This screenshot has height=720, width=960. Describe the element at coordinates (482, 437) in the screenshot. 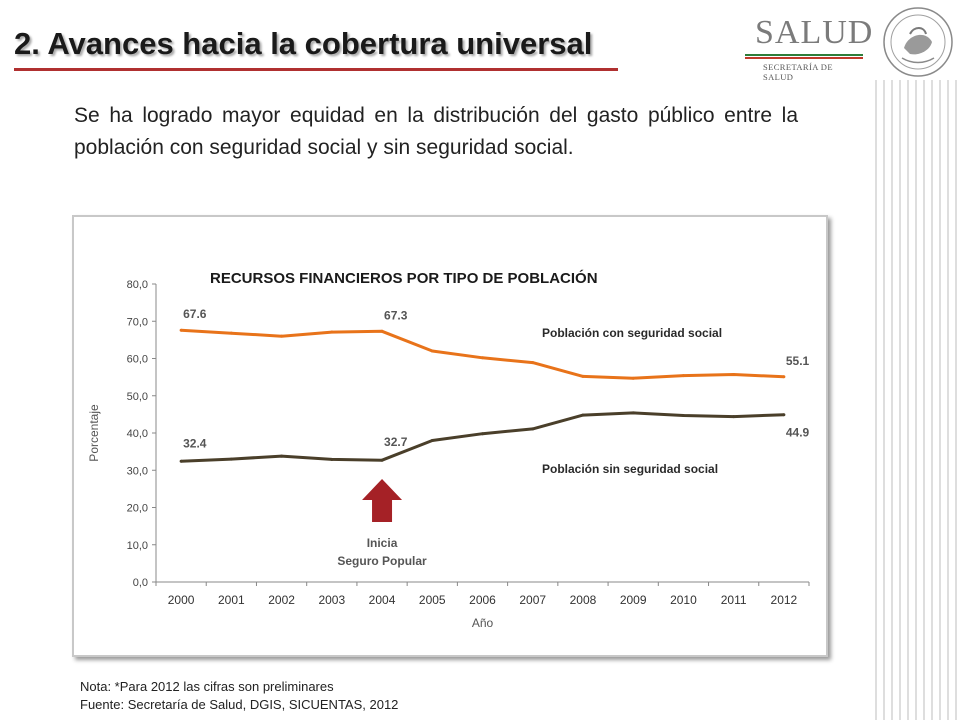

I see `series-line-sin-seguridad` at that location.